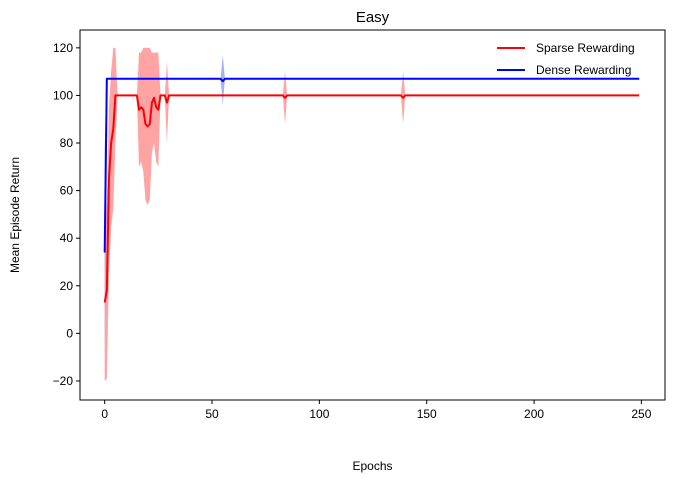  What do you see at coordinates (372, 466) in the screenshot?
I see `x-axis-label: Epochs` at bounding box center [372, 466].